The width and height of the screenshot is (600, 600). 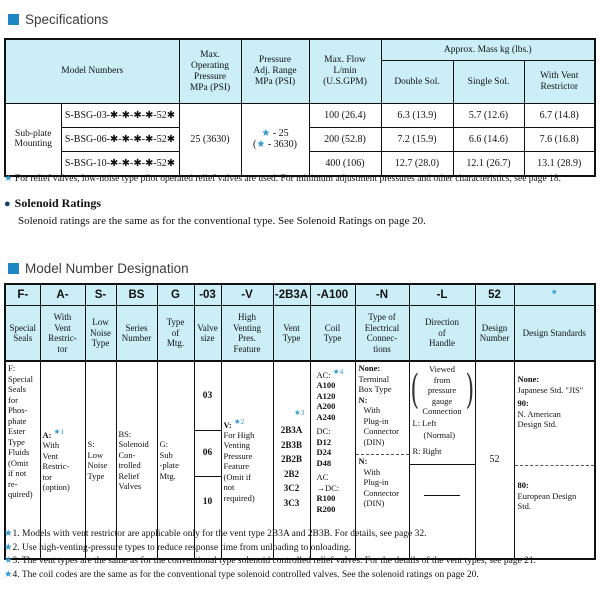 I want to click on coil-code: R100, so click(x=326, y=498).